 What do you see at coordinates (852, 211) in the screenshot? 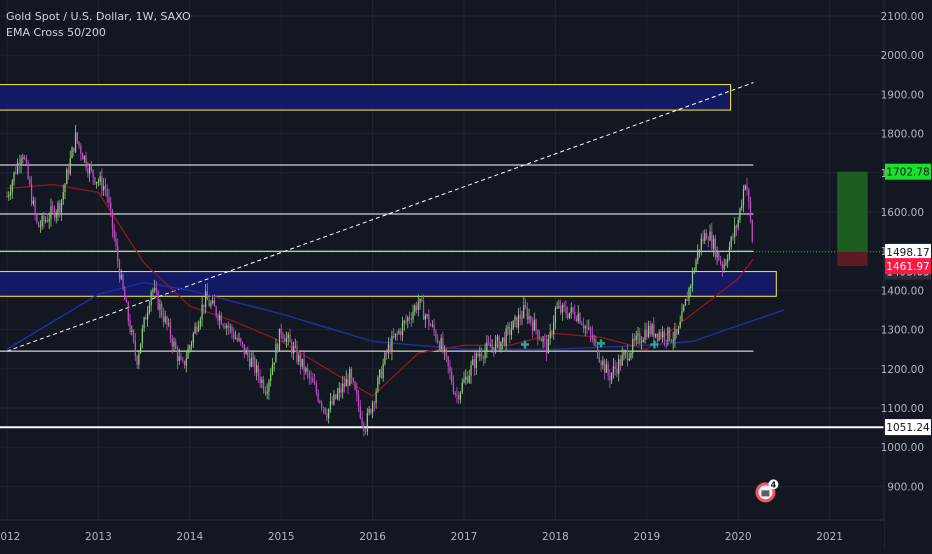
I see `long-position-target-area` at bounding box center [852, 211].